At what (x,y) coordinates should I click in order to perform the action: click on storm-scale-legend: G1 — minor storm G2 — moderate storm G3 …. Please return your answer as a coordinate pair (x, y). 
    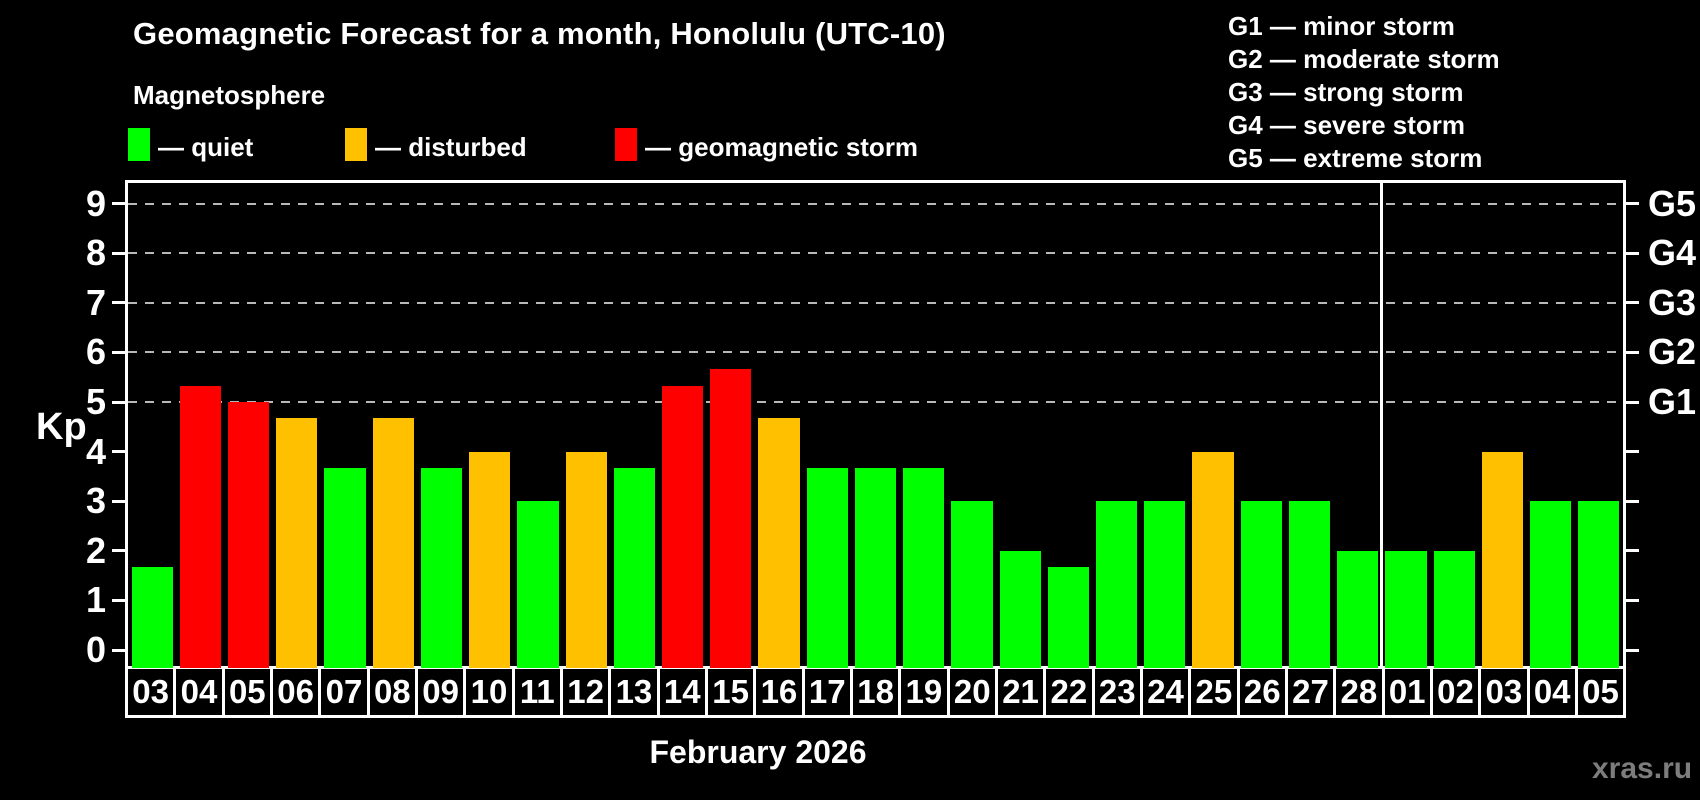
    Looking at the image, I should click on (1364, 92).